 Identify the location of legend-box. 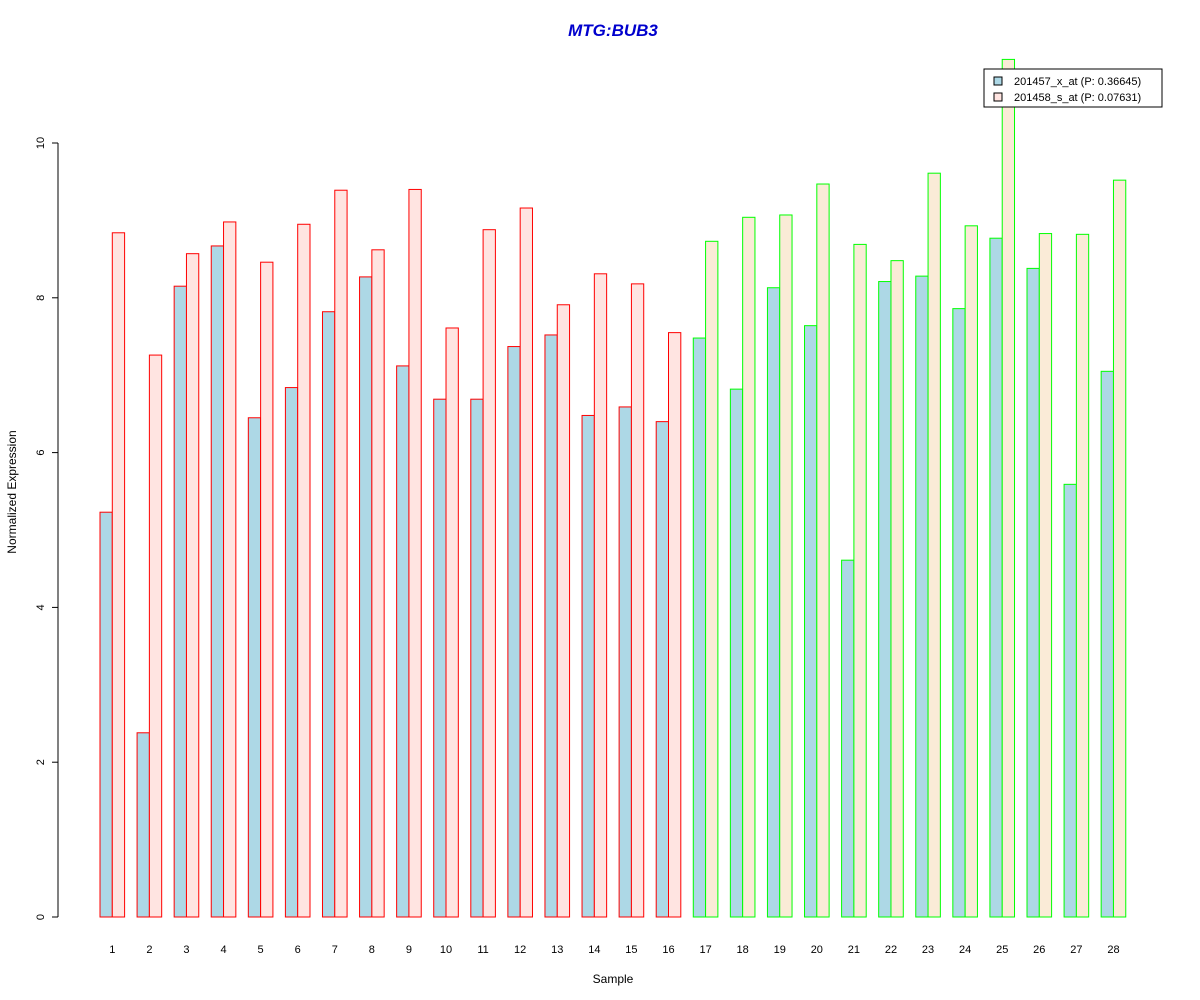
(1073, 88).